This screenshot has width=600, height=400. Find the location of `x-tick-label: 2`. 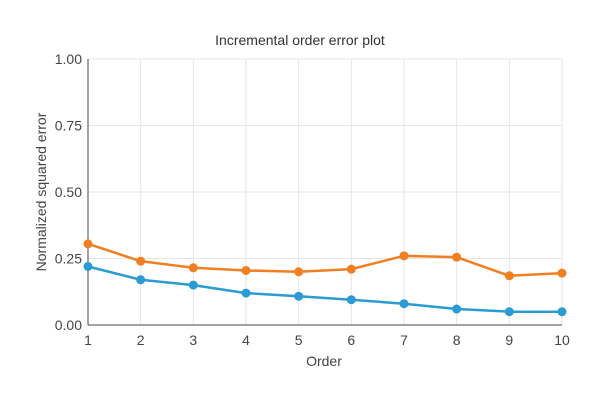

x-tick-label: 2 is located at coordinates (141, 340).